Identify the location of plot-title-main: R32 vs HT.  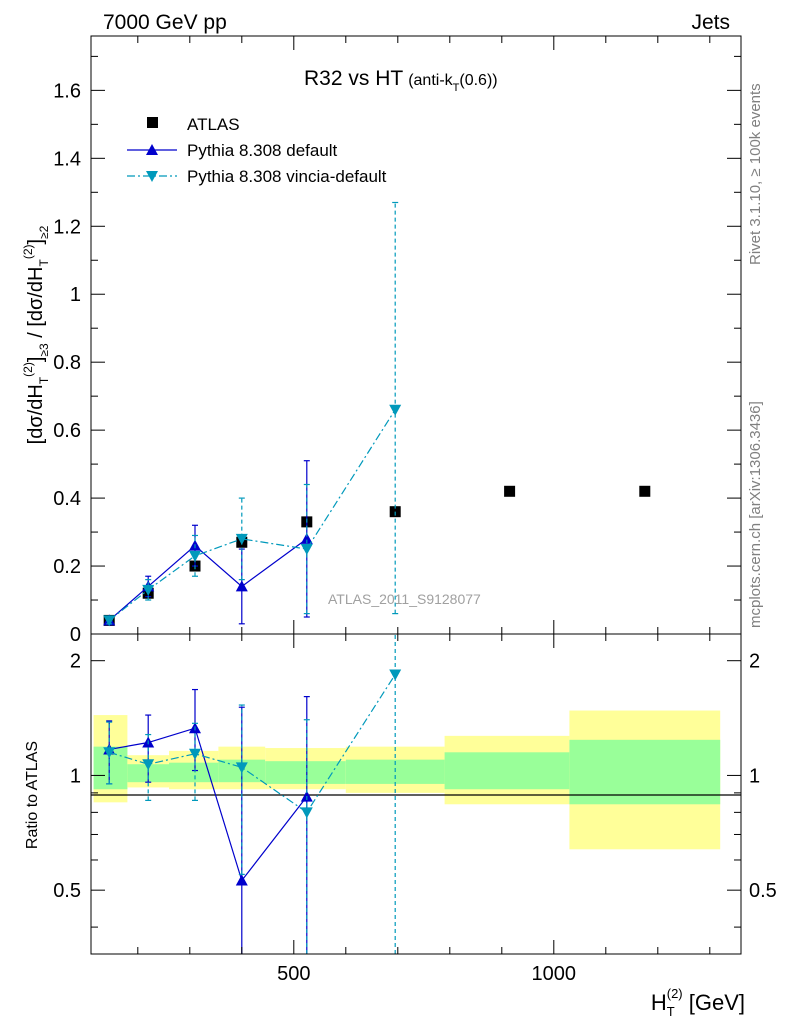
(353, 78).